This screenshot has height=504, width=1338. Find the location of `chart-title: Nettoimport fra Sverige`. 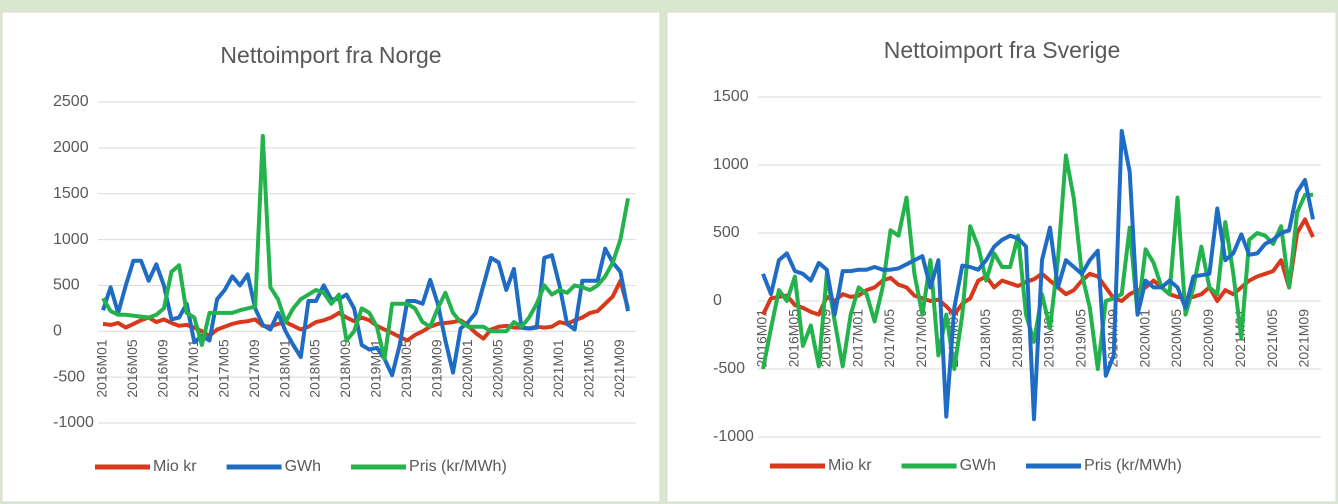

chart-title: Nettoimport fra Sverige is located at coordinates (1002, 50).